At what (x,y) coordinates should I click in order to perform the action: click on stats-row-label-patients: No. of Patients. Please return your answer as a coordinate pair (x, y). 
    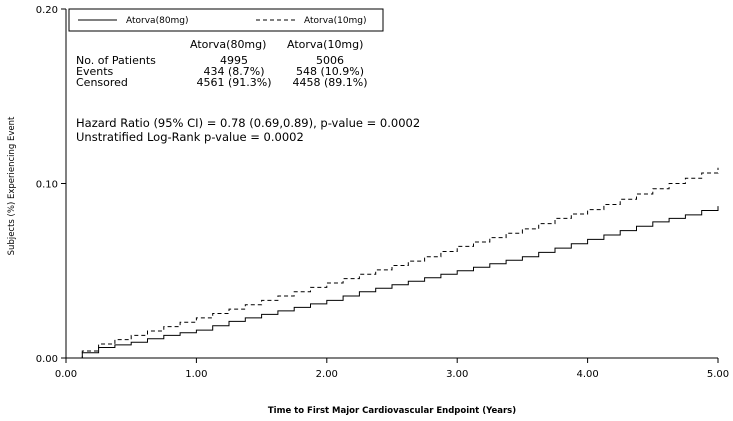
    Looking at the image, I should click on (116, 60).